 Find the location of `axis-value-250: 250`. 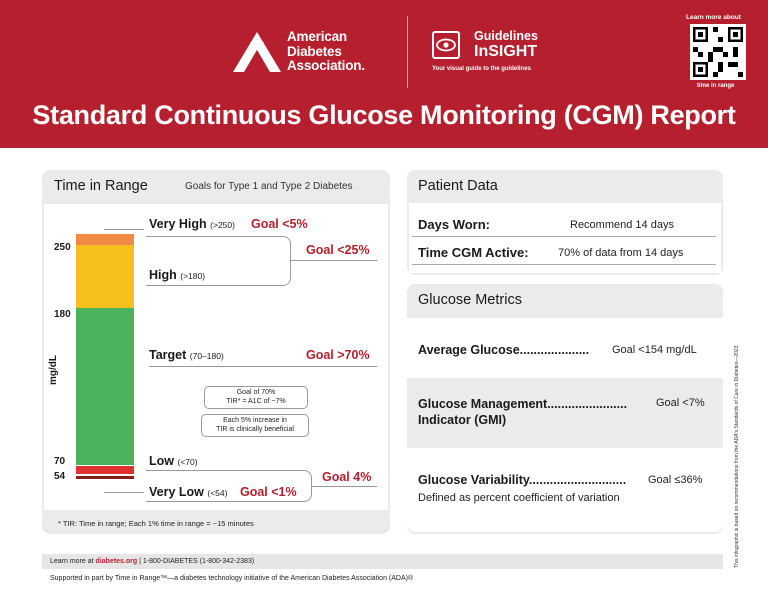

axis-value-250: 250 is located at coordinates (62, 247).